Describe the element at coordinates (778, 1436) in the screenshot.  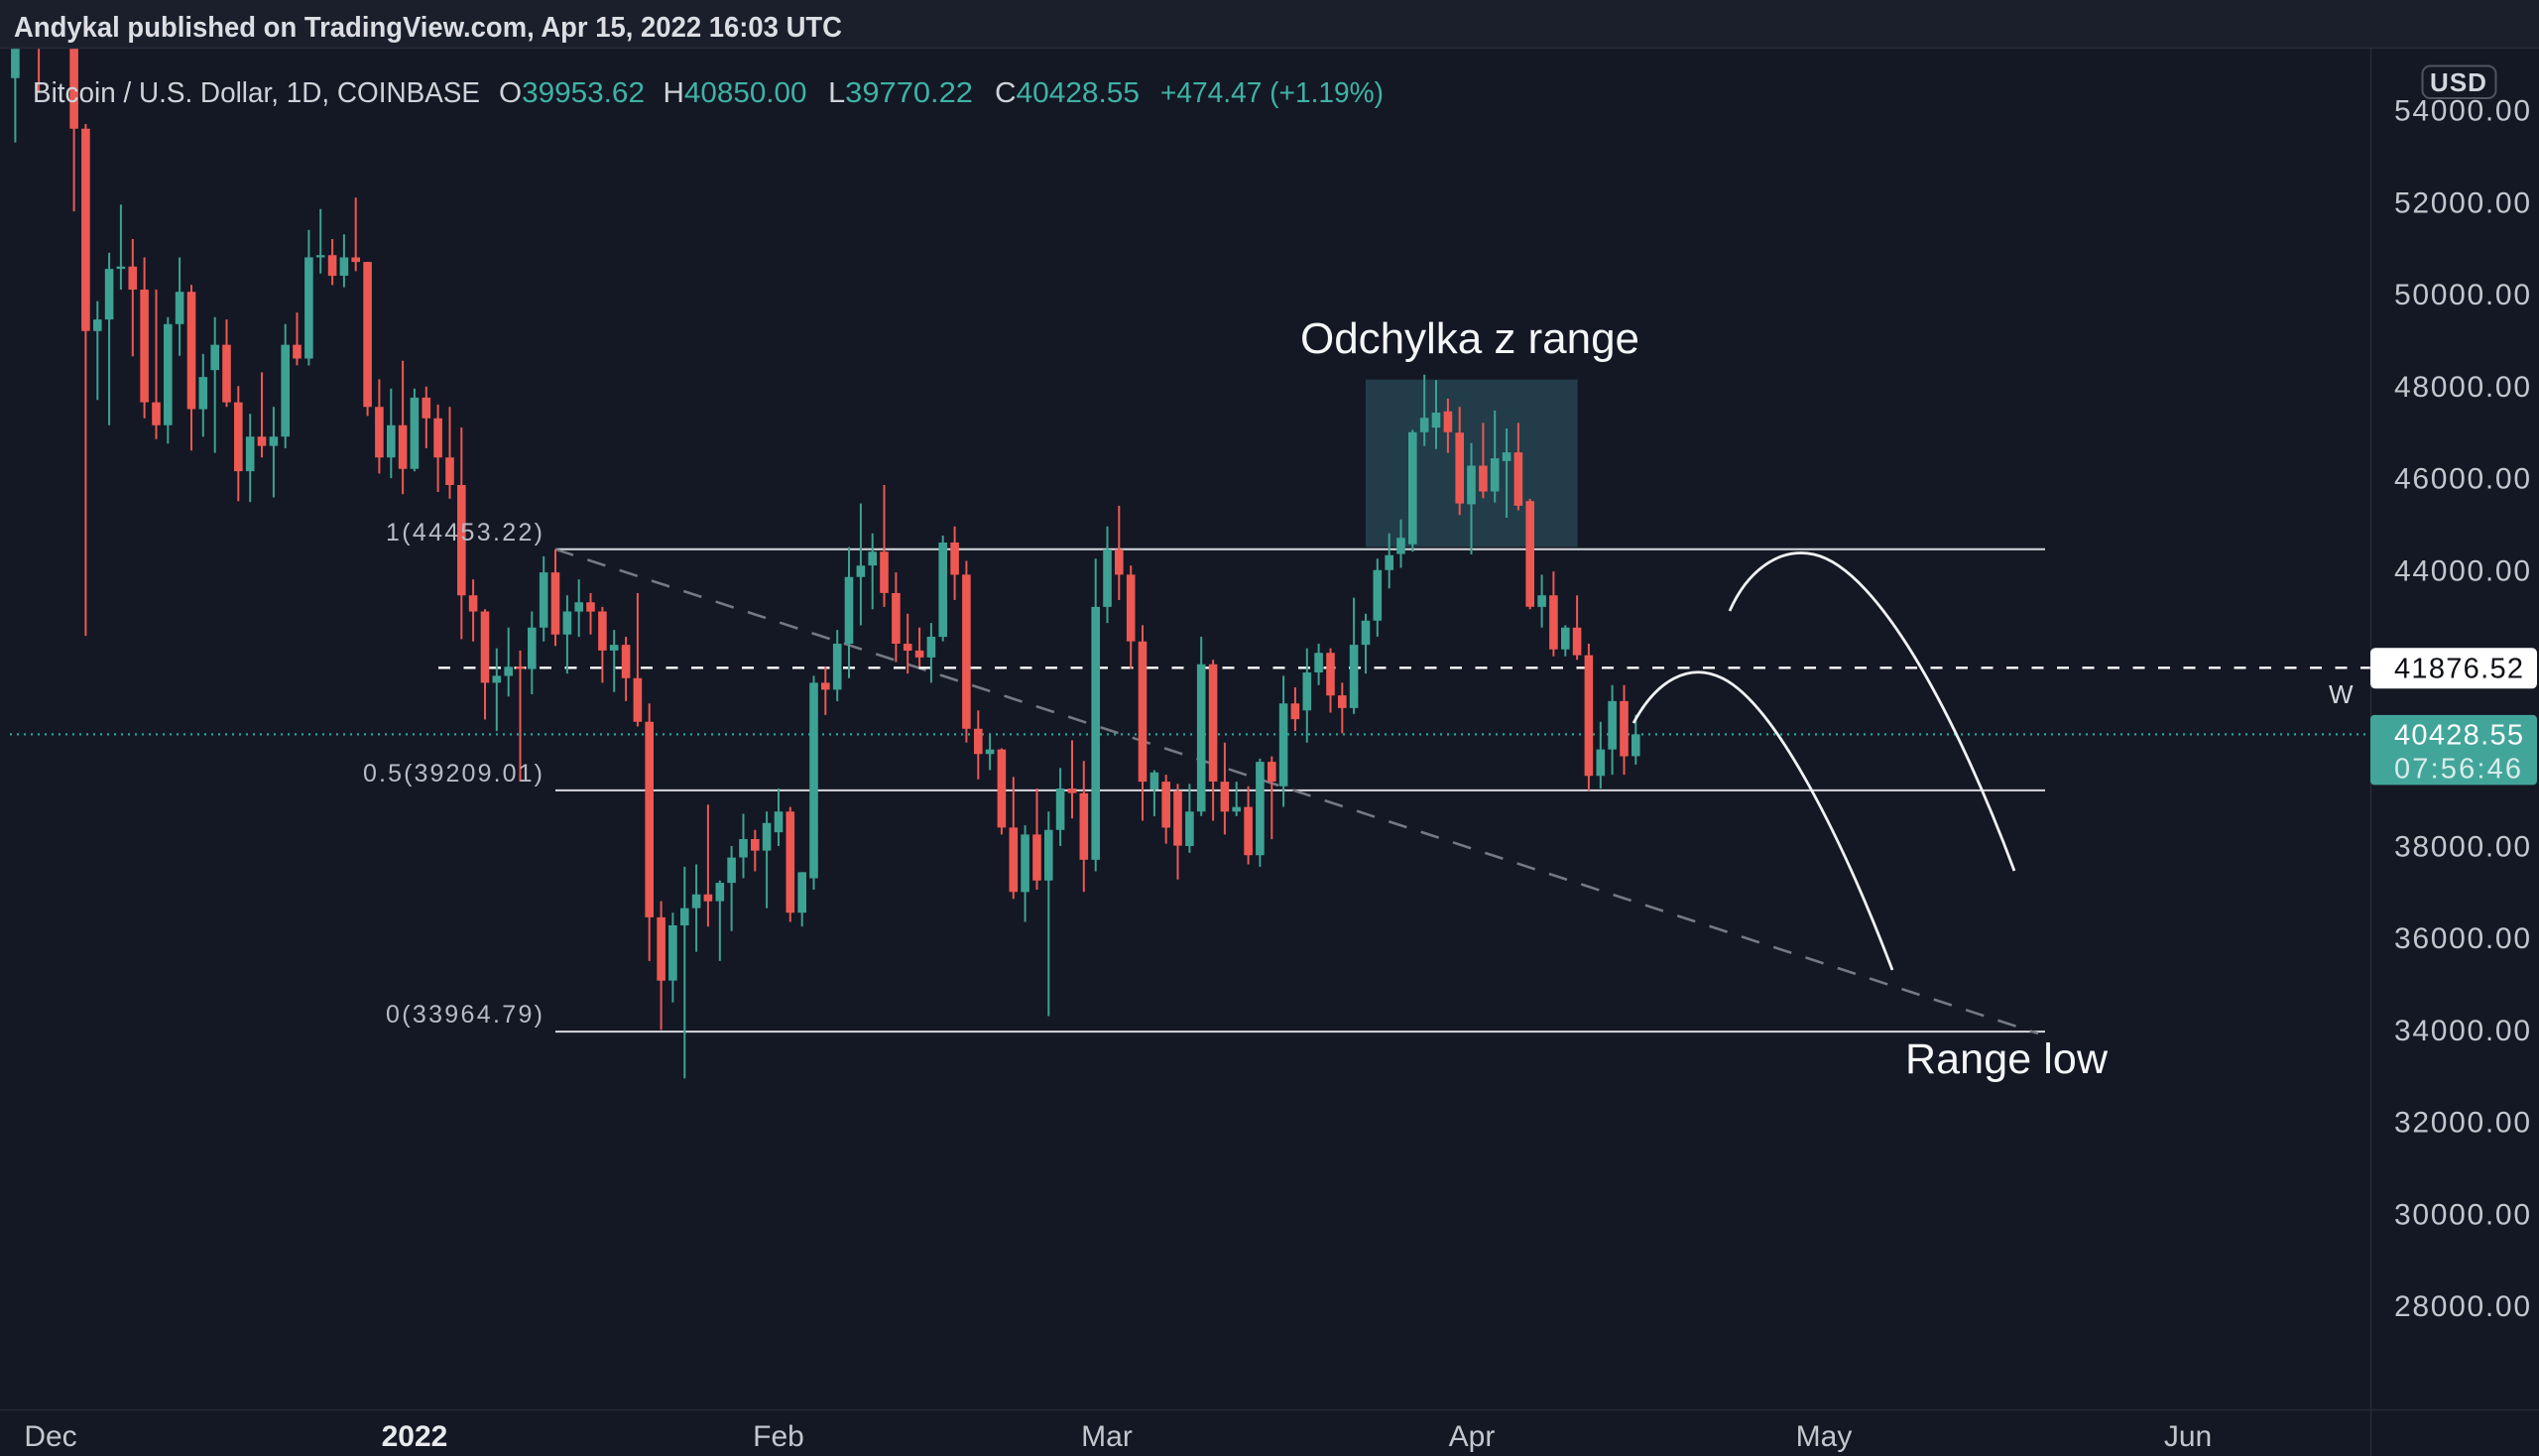
I see `svg-text: Feb` at that location.